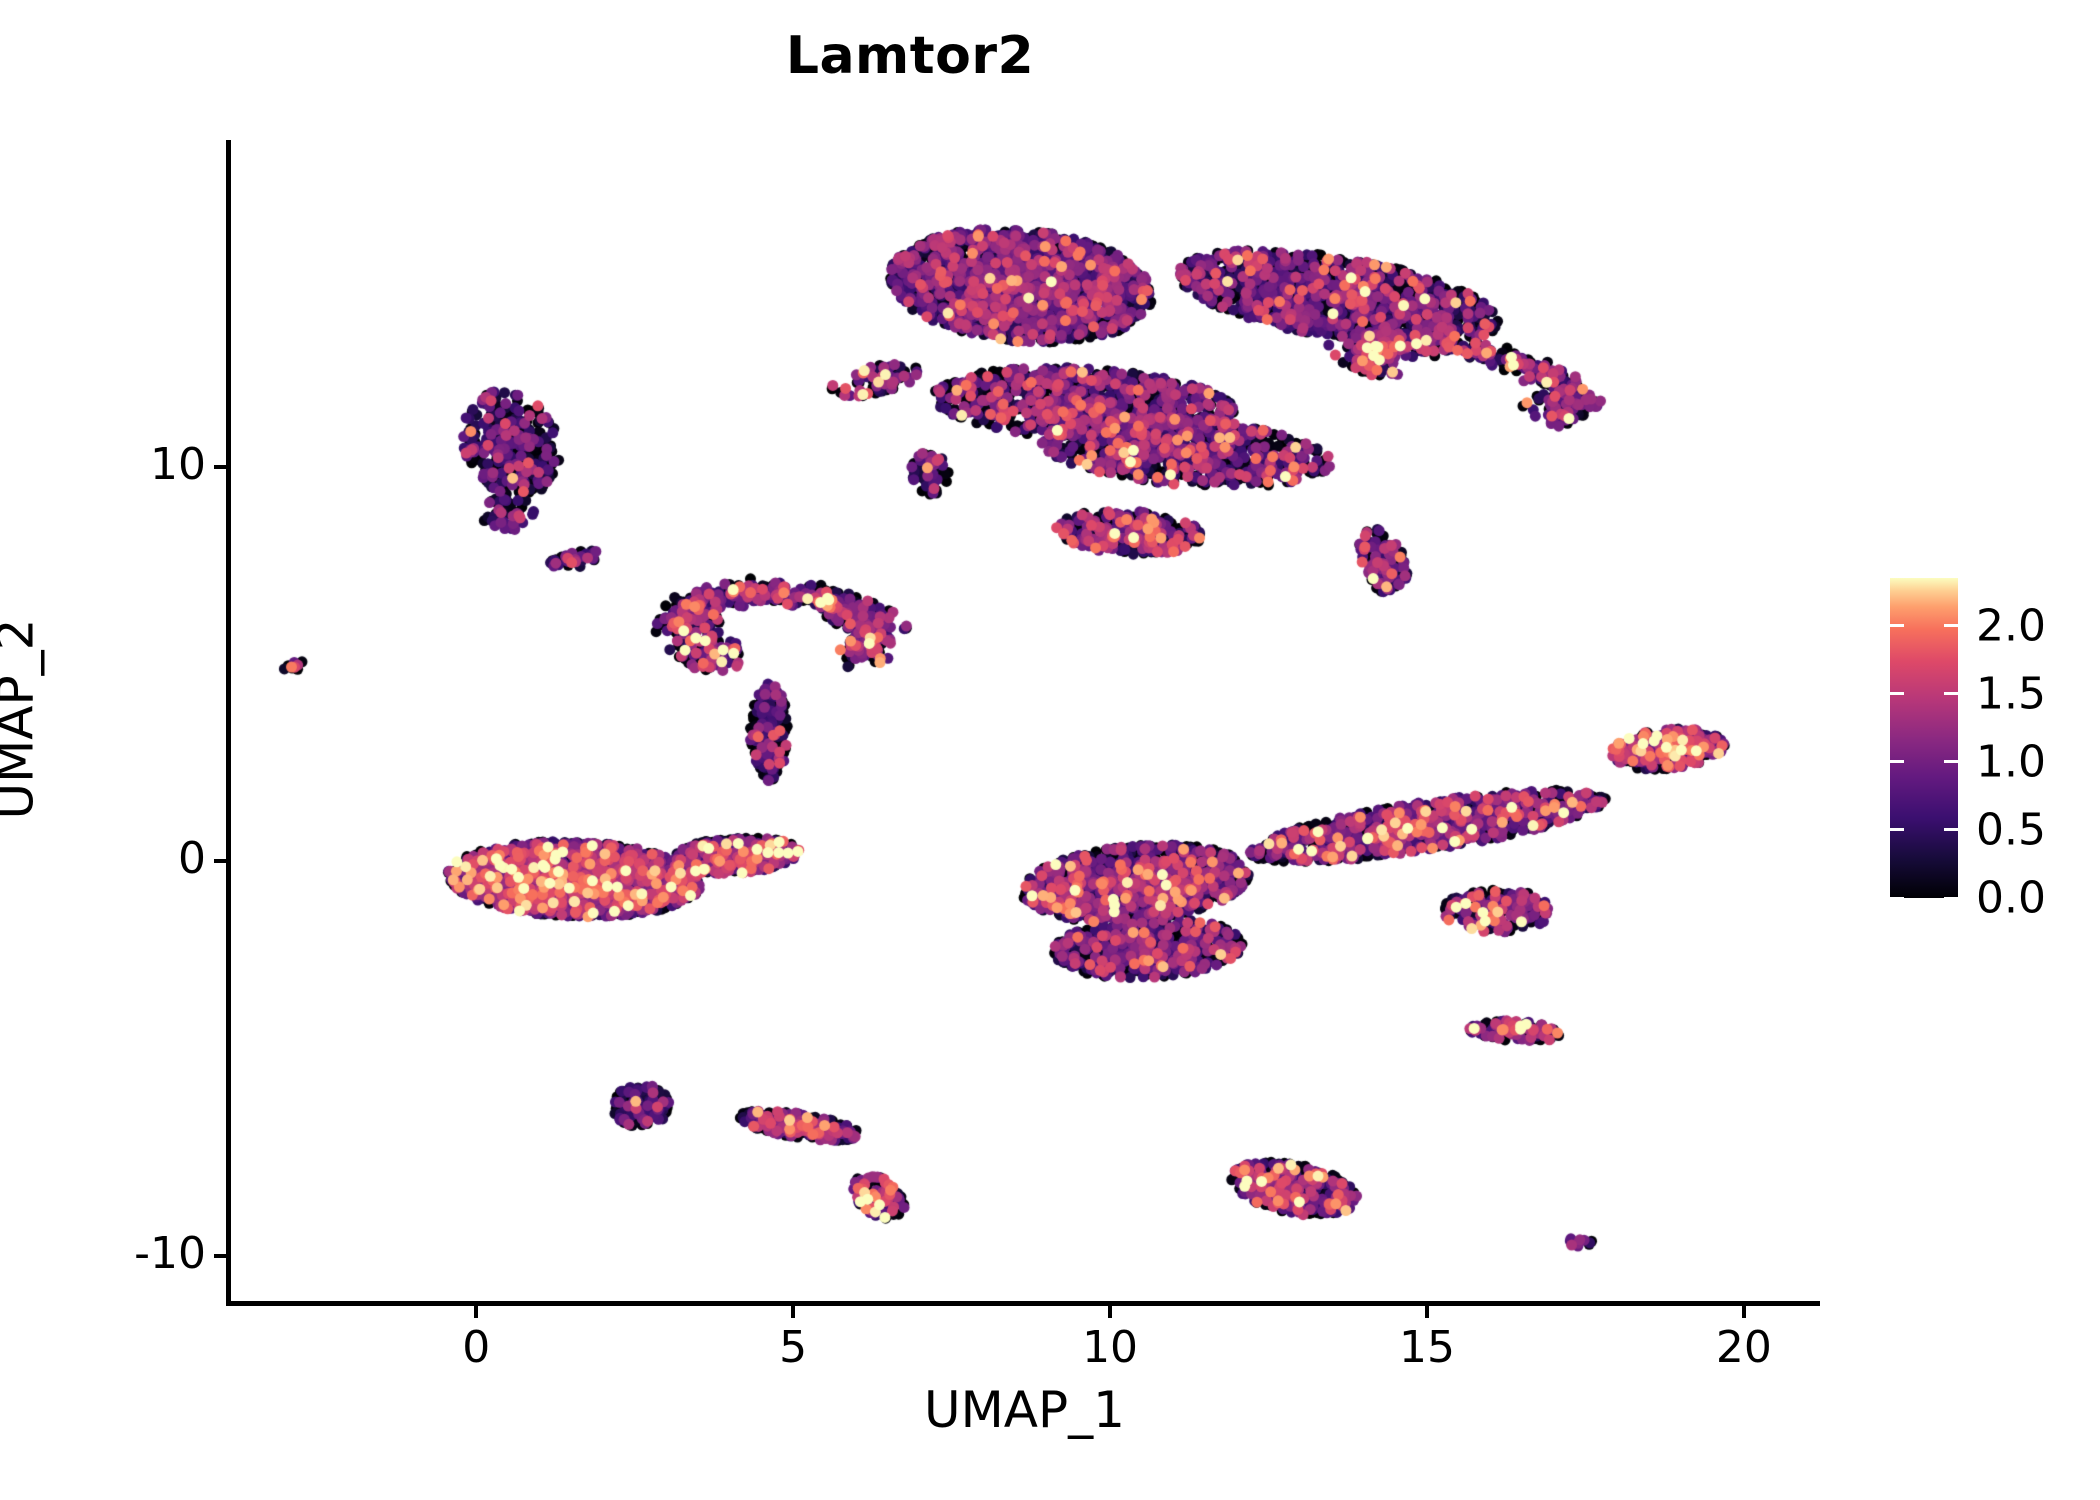 This screenshot has width=2100, height=1500. I want to click on y-tick-label: -10, so click(170, 1253).